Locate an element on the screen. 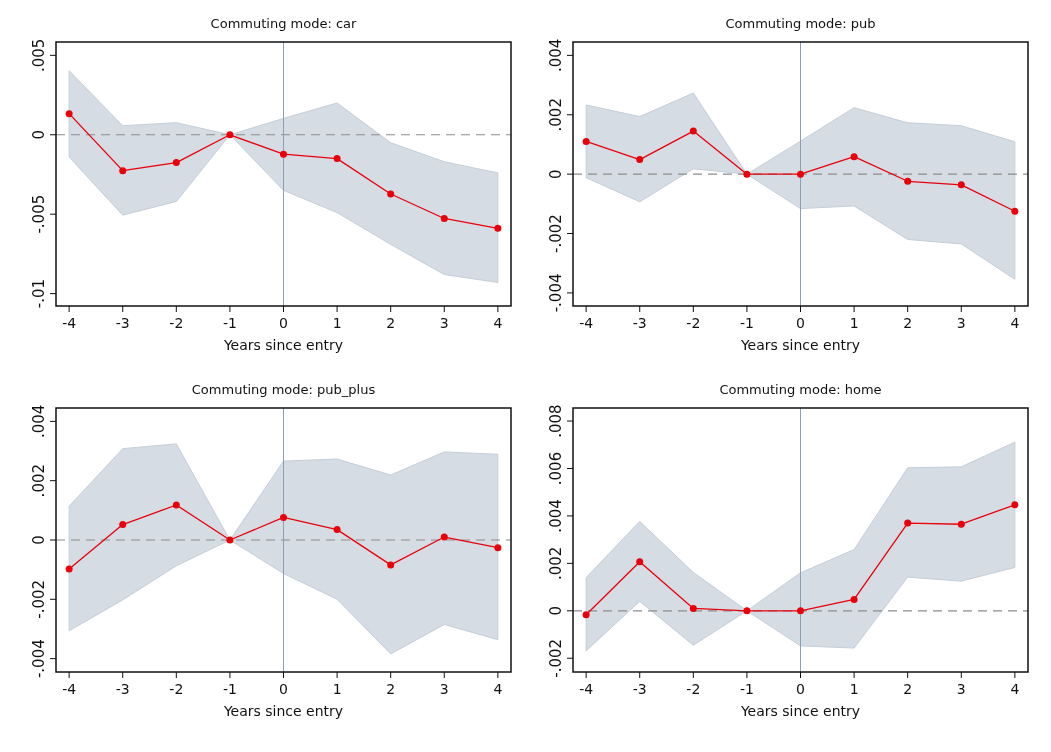  y-tick-label: .008 is located at coordinates (556, 421).